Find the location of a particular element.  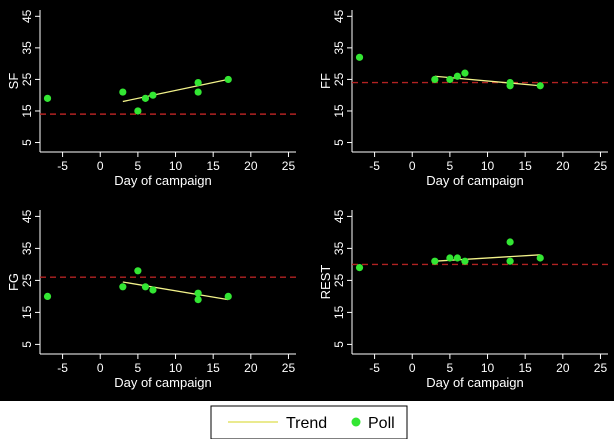

y-axis-label: FG is located at coordinates (13, 282).